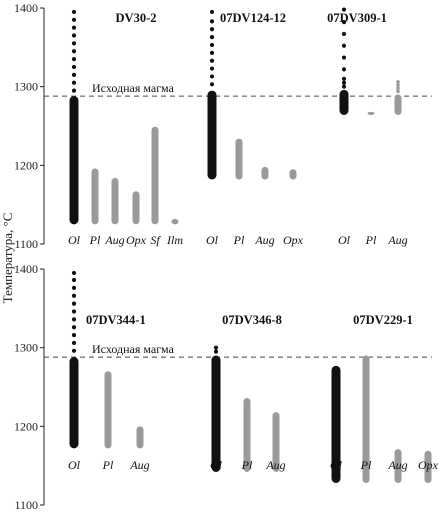 The height and width of the screenshot is (514, 438). What do you see at coordinates (7, 258) in the screenshot?
I see `y-axis-label: Температура, °C` at bounding box center [7, 258].